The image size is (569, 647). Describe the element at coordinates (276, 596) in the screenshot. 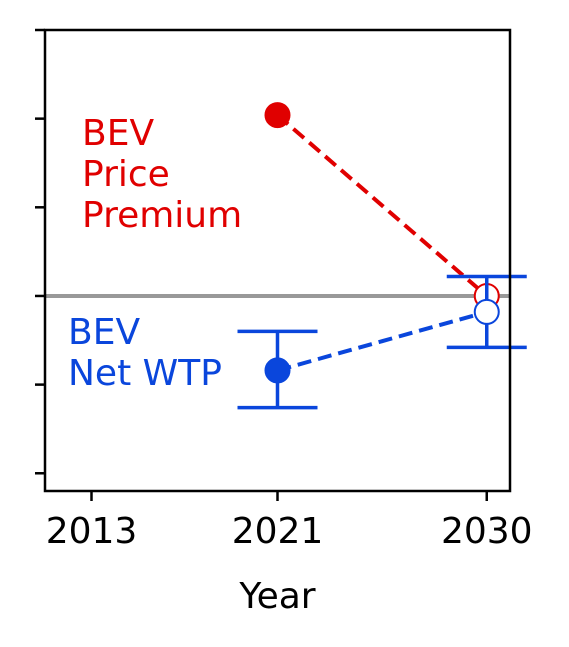

I see `x-axis-title: Year` at that location.